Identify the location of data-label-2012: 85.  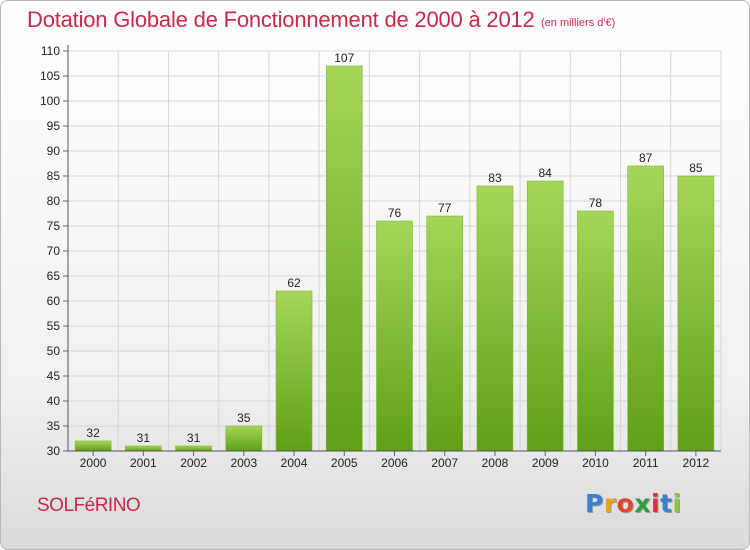
(696, 168).